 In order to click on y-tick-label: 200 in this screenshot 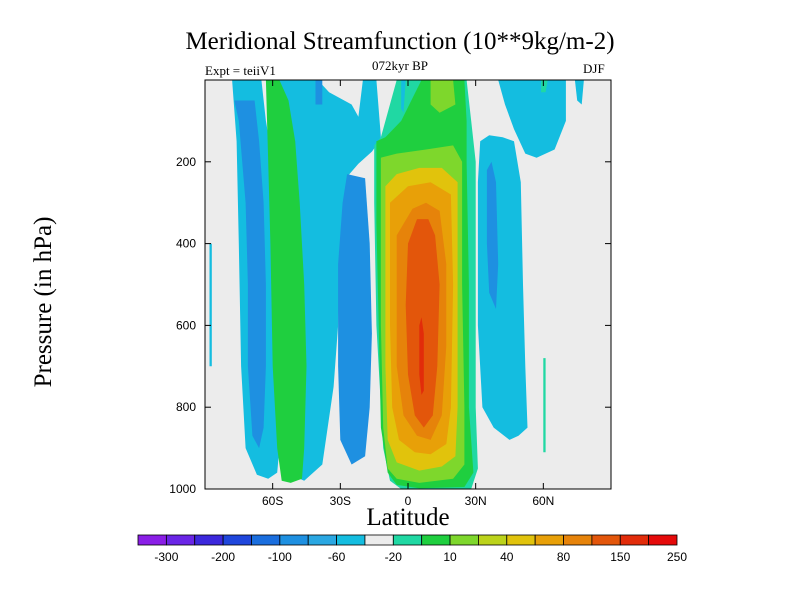, I will do `click(186, 162)`.